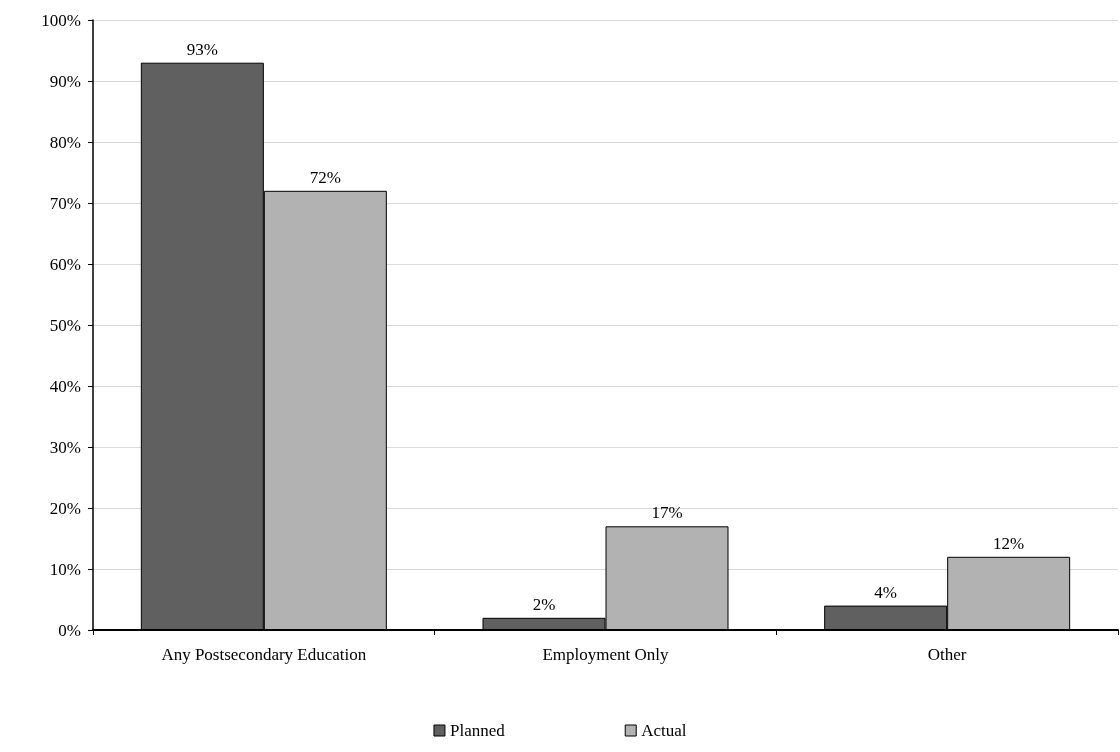 The image size is (1120, 752). Describe the element at coordinates (885, 592) in the screenshot. I see `data-label: 4%` at that location.